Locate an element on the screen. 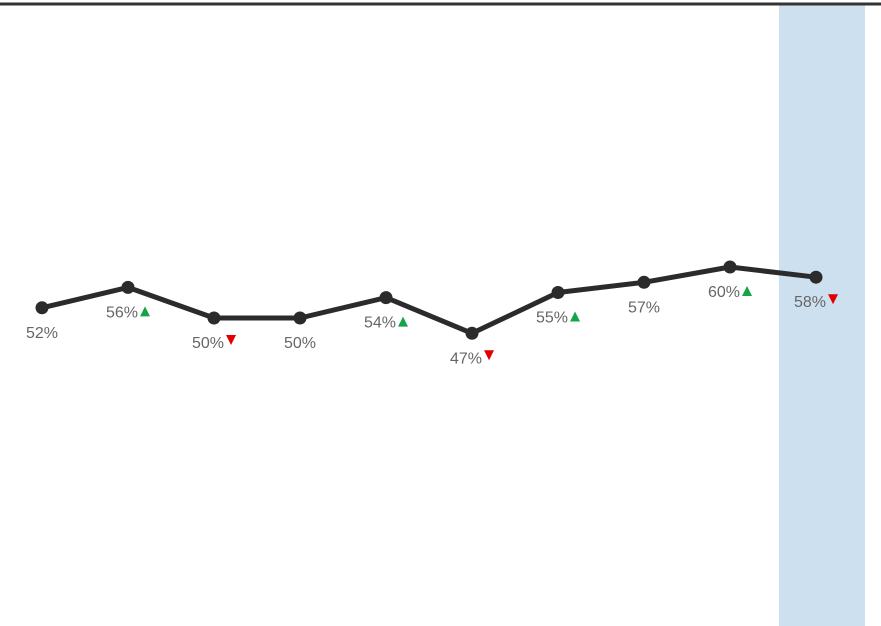 The width and height of the screenshot is (881, 626). data-label: 57% is located at coordinates (644, 307).